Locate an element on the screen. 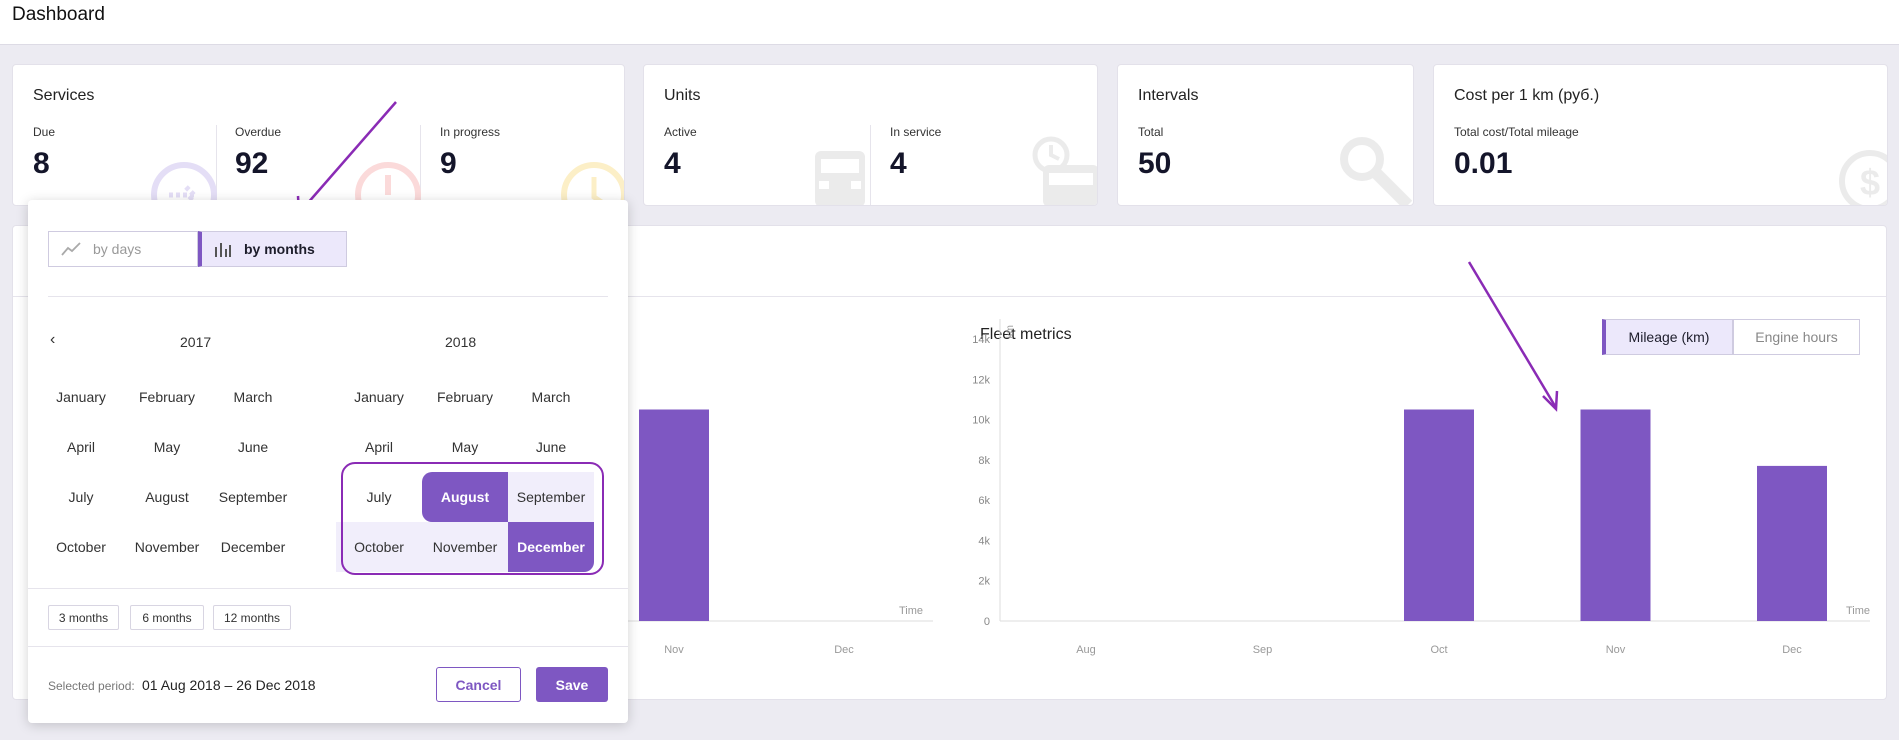  metric-label: Due is located at coordinates (44, 132).